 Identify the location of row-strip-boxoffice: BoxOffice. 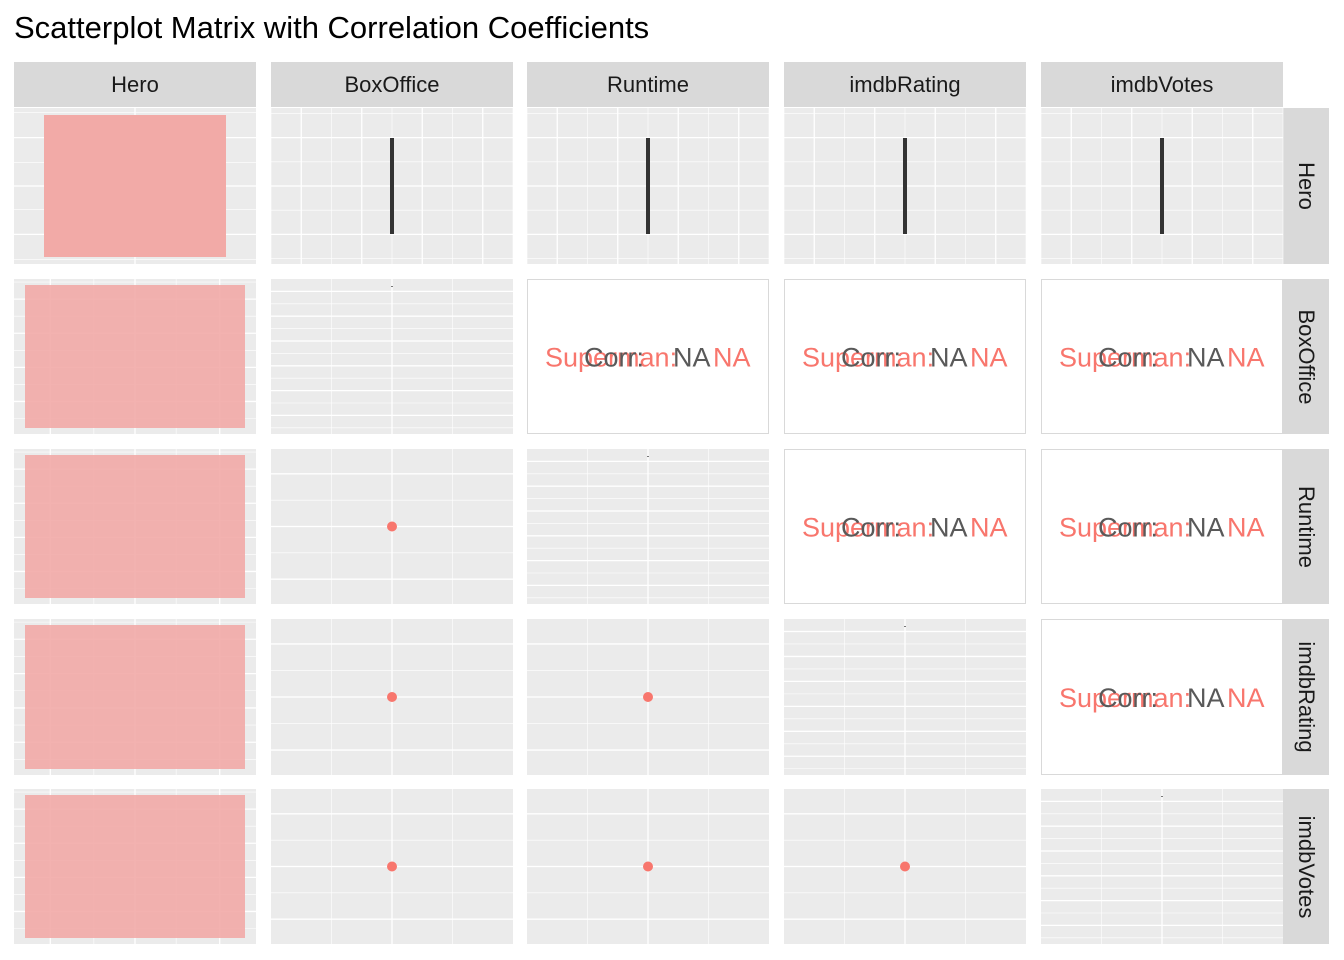
(1306, 356).